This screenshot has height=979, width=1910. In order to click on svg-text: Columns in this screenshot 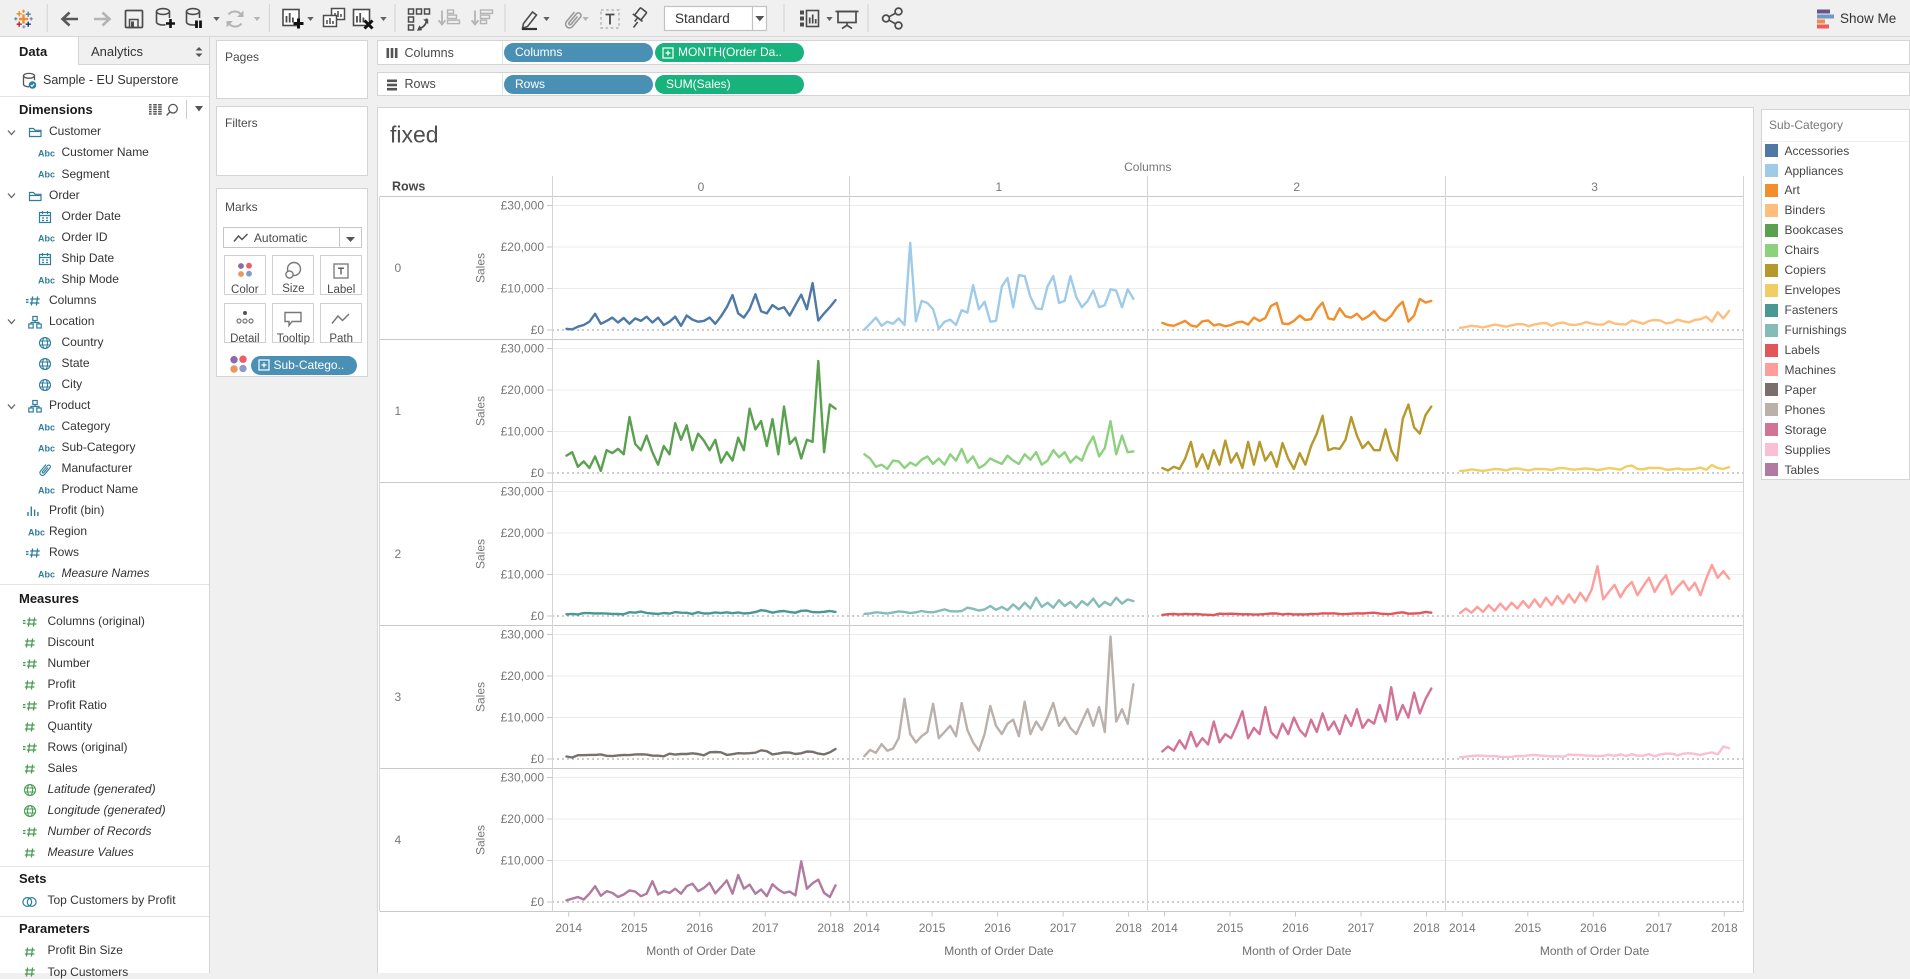, I will do `click(1147, 167)`.